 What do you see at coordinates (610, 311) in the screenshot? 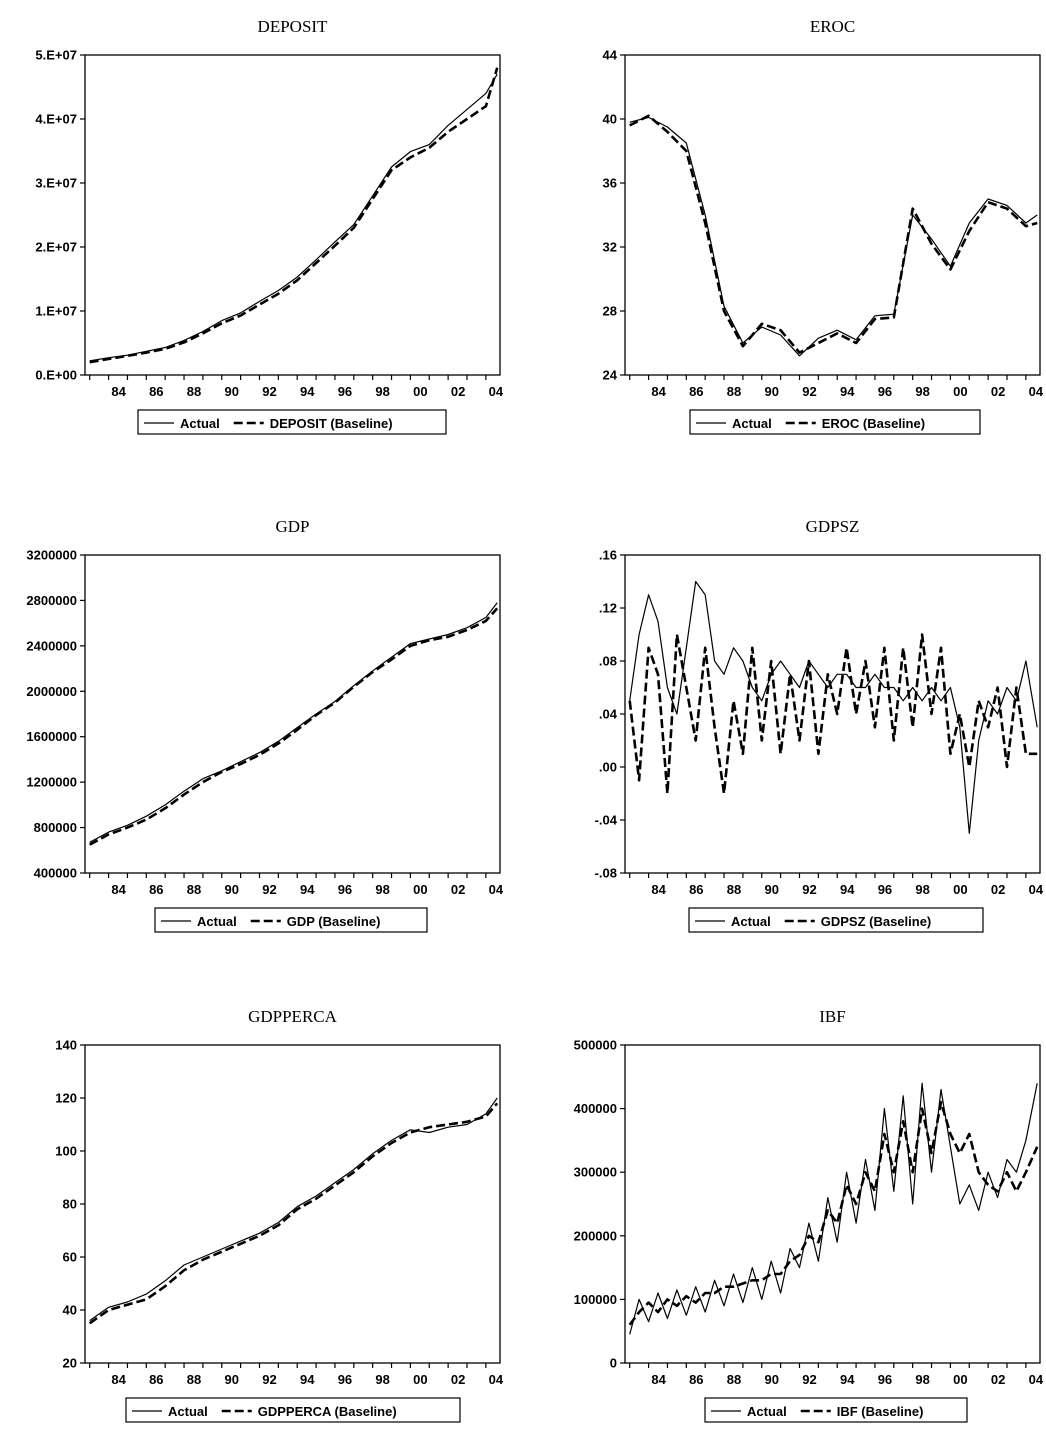
I see `y-tick-label: 28` at bounding box center [610, 311].